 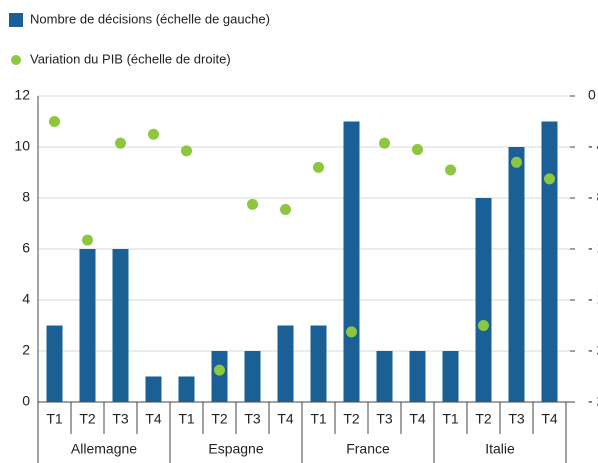 I want to click on y-tick-label: 10, so click(x=22, y=146).